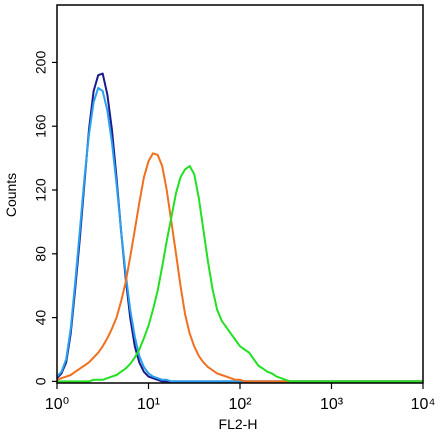  What do you see at coordinates (238, 424) in the screenshot?
I see `x-axis-label: FL2-H` at bounding box center [238, 424].